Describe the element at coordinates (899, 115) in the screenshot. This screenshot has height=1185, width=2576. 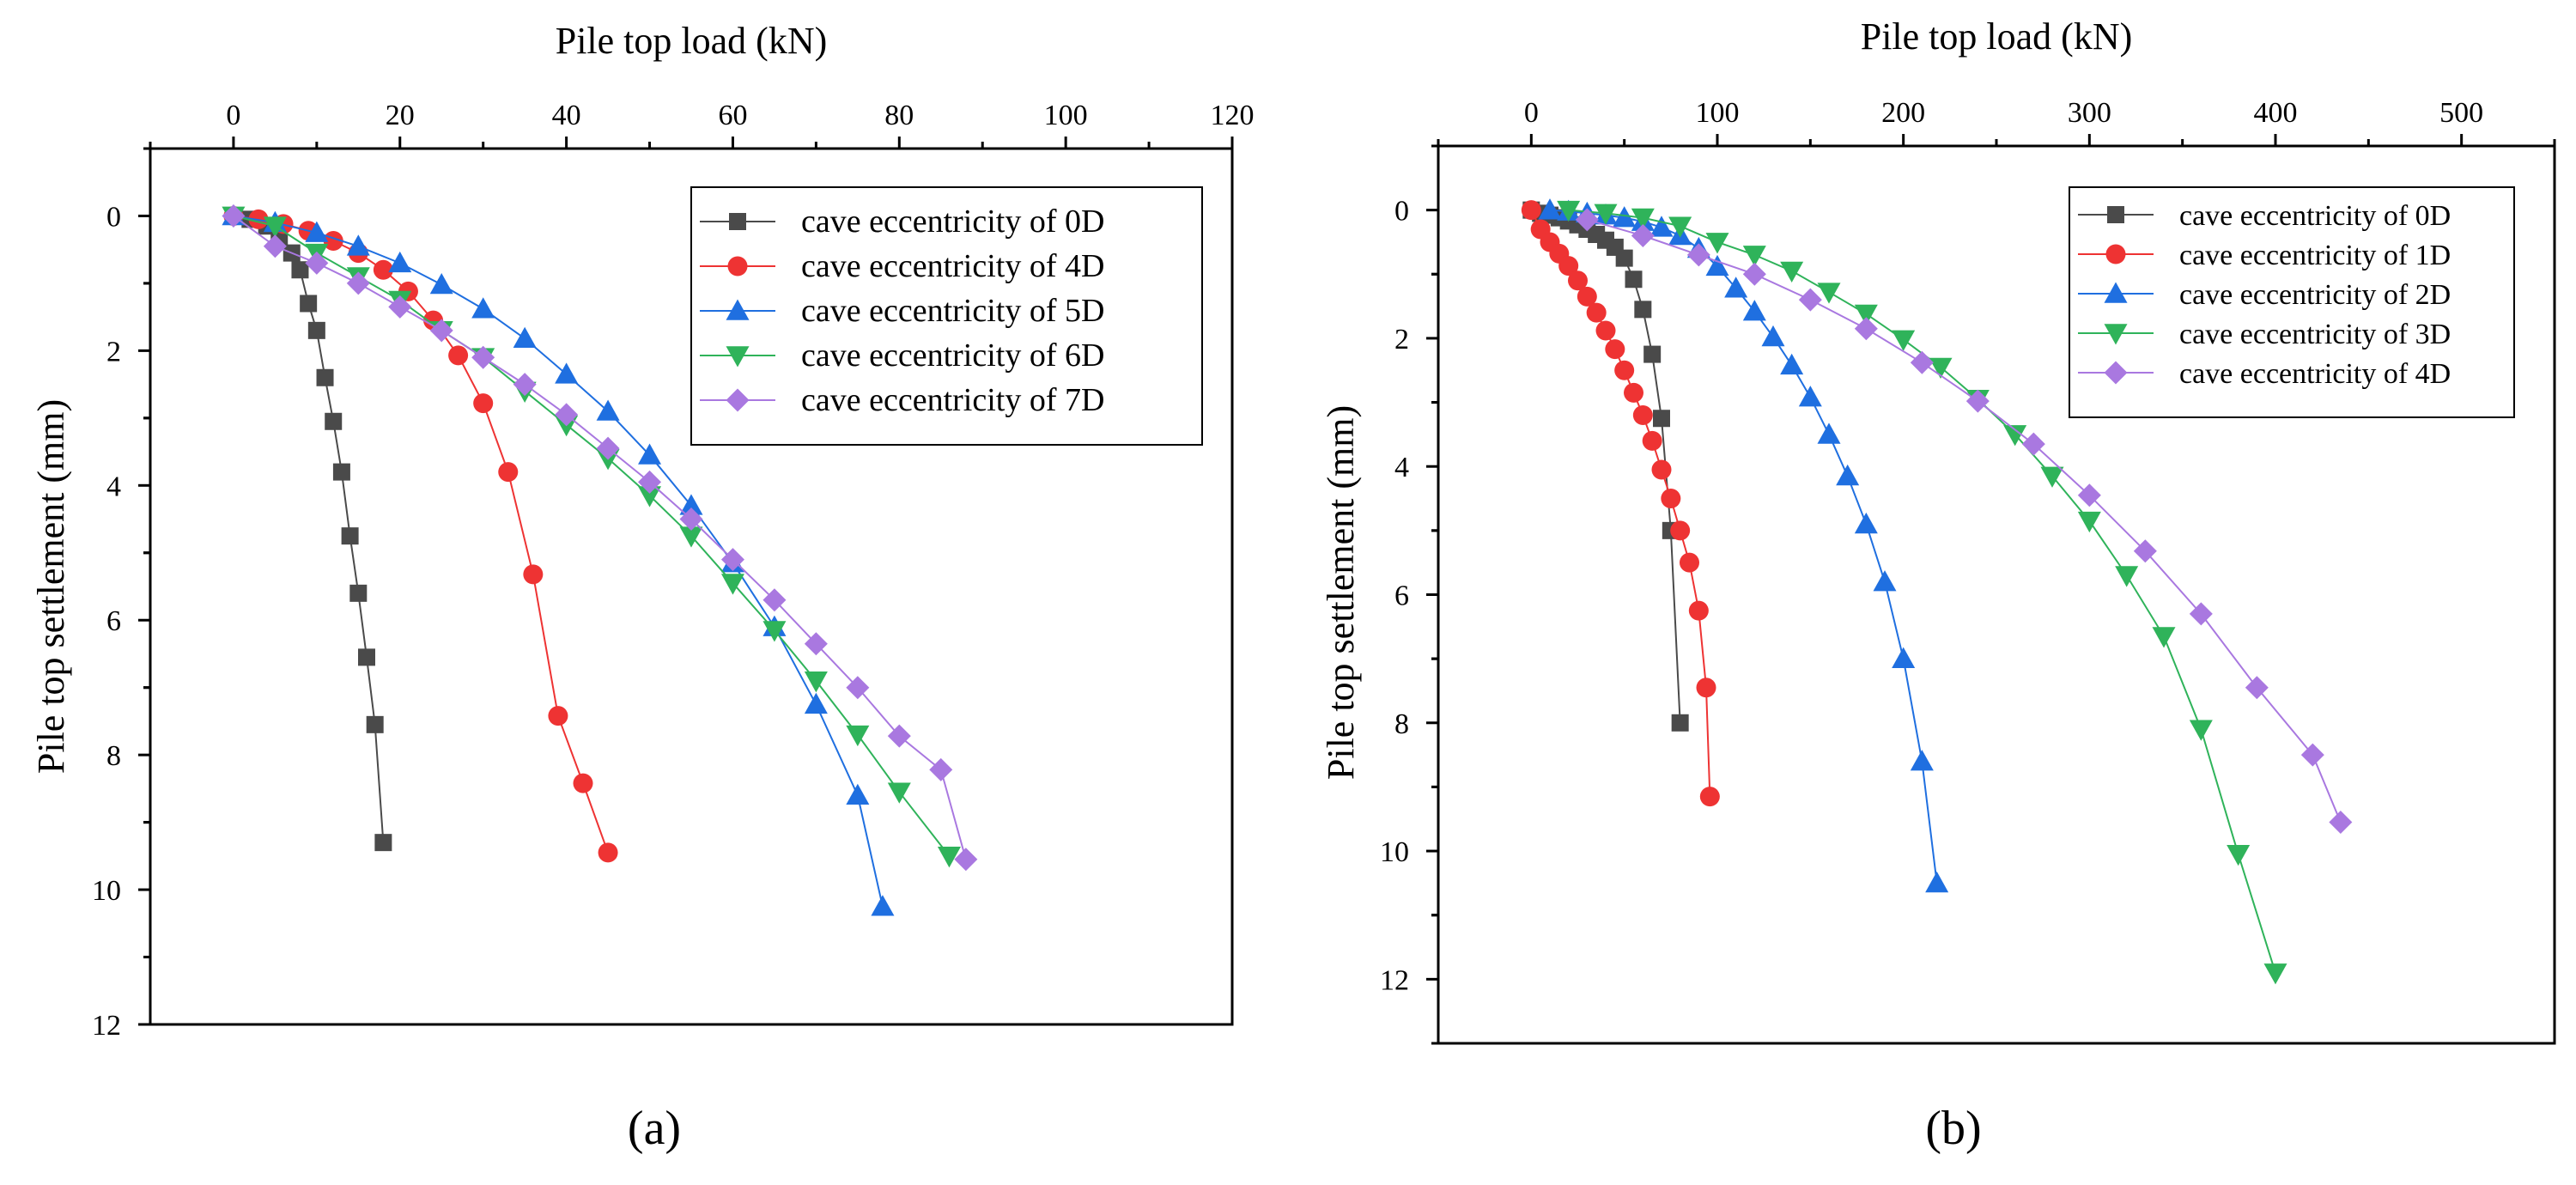
I see `x-tick-label: 80` at that location.